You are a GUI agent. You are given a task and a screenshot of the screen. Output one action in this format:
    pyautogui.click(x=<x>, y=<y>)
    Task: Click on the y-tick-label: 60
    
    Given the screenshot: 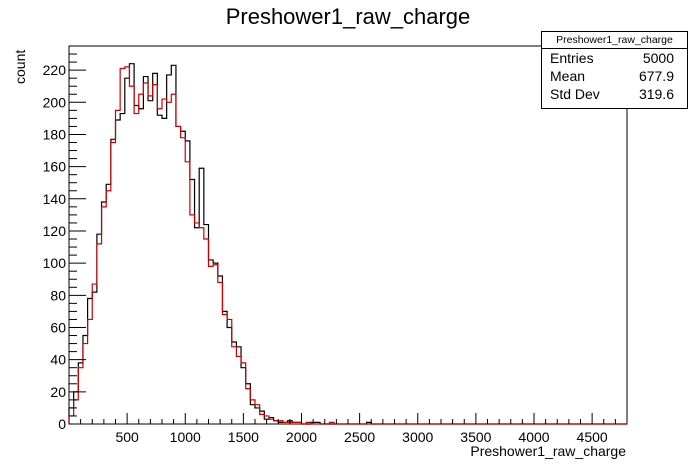 What is the action you would take?
    pyautogui.click(x=58, y=327)
    